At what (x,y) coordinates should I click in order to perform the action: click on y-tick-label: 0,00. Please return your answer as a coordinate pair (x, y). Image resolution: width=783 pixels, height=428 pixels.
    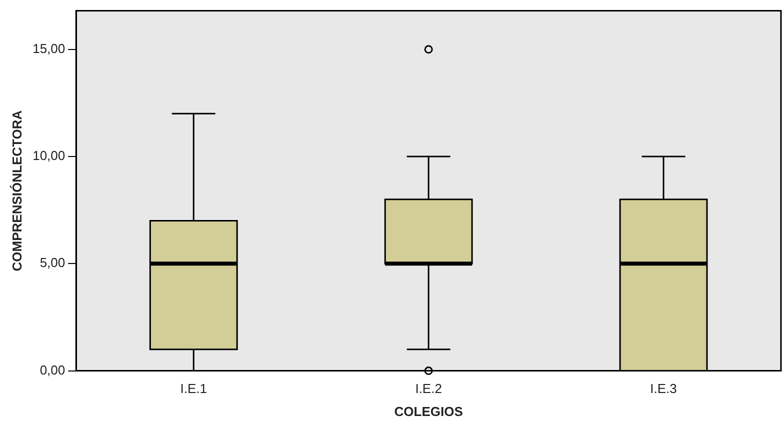
    Looking at the image, I should click on (53, 370).